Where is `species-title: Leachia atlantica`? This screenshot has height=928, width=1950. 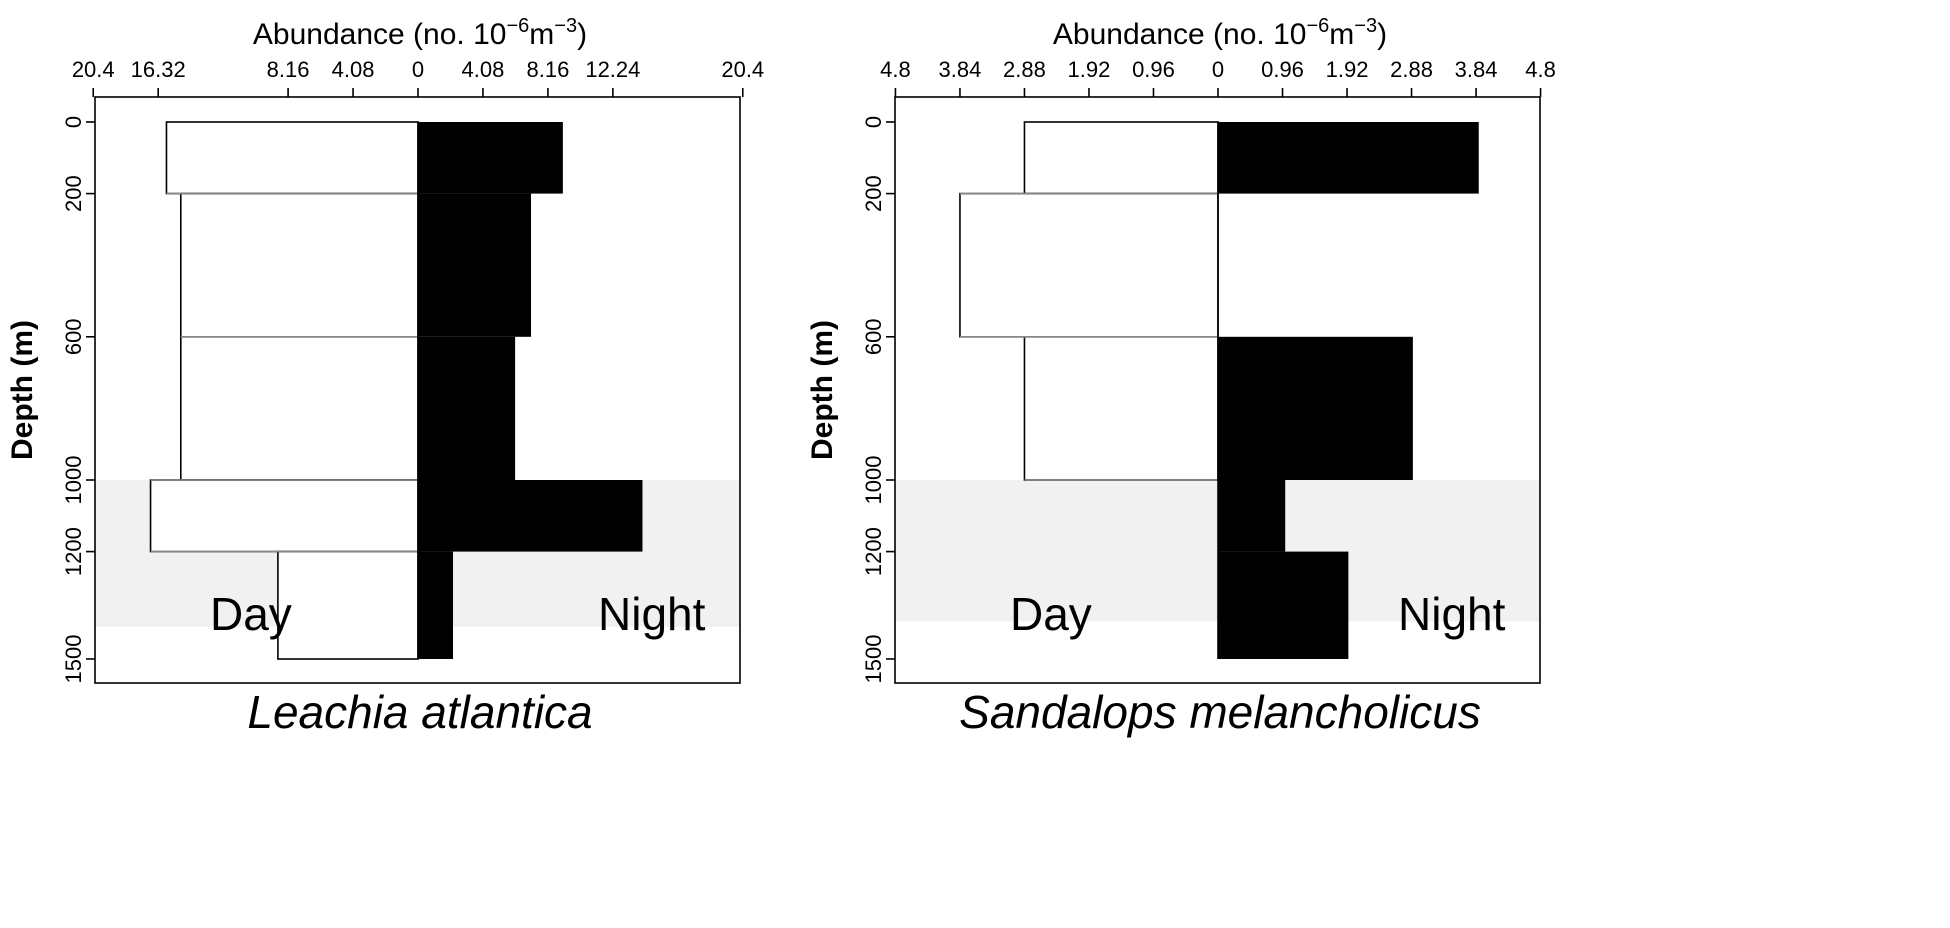 species-title: Leachia atlantica is located at coordinates (419, 712).